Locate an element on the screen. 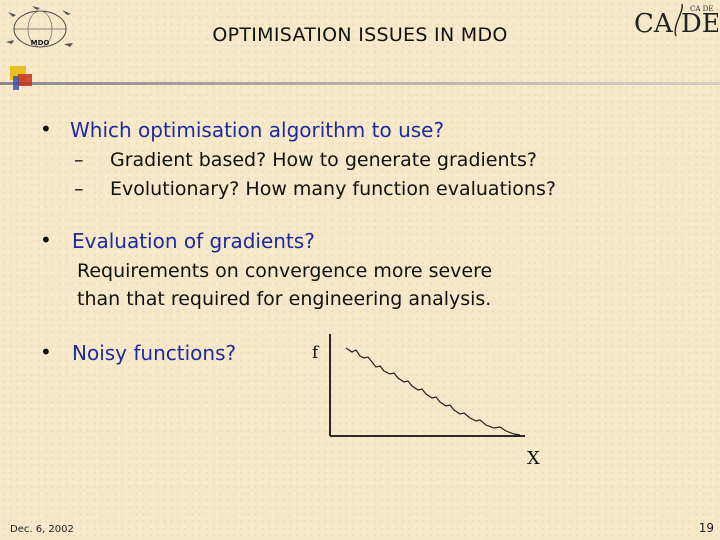 This screenshot has width=720, height=540. noisy-function-plot: f X is located at coordinates (426, 401).